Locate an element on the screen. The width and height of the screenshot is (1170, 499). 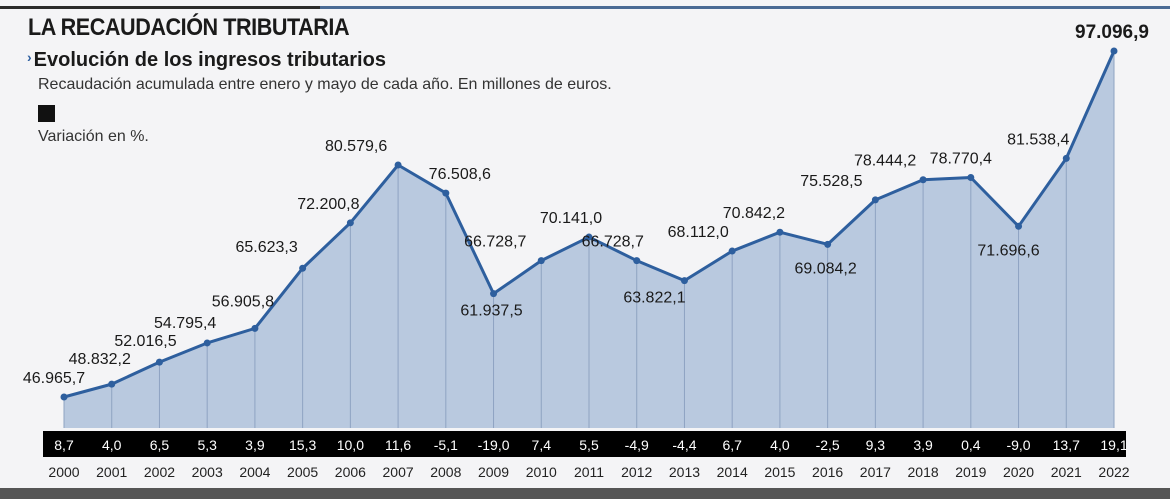
x-tick-label: 2006 is located at coordinates (350, 472).